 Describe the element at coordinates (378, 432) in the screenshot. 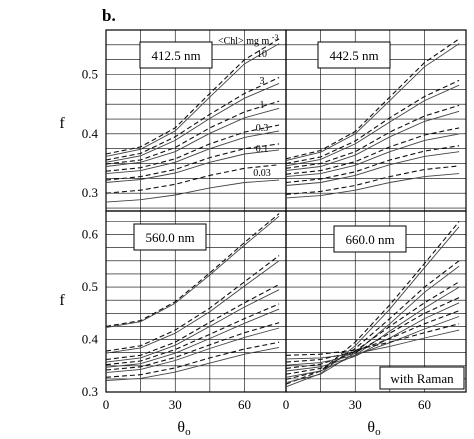

I see `xlabel-right-sub: o` at that location.